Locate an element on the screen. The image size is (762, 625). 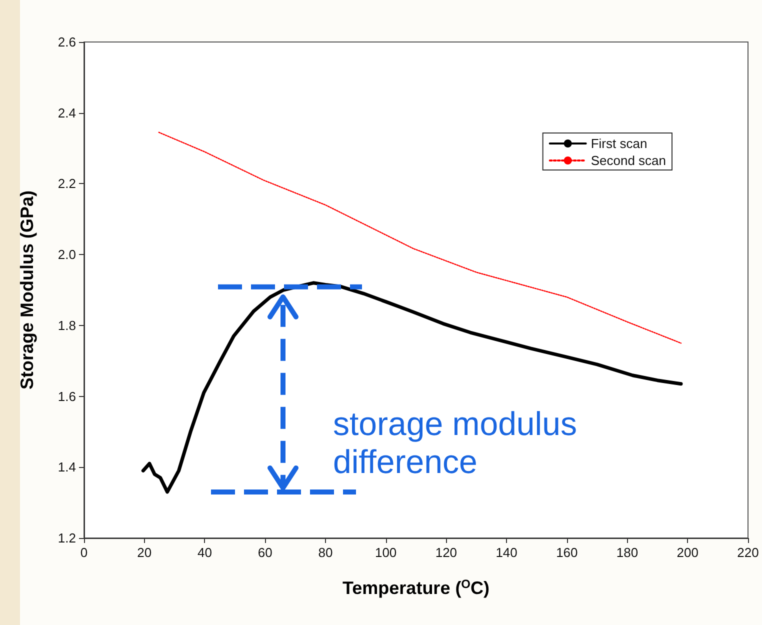
y-tick-label: 1.2 is located at coordinates (67, 538).